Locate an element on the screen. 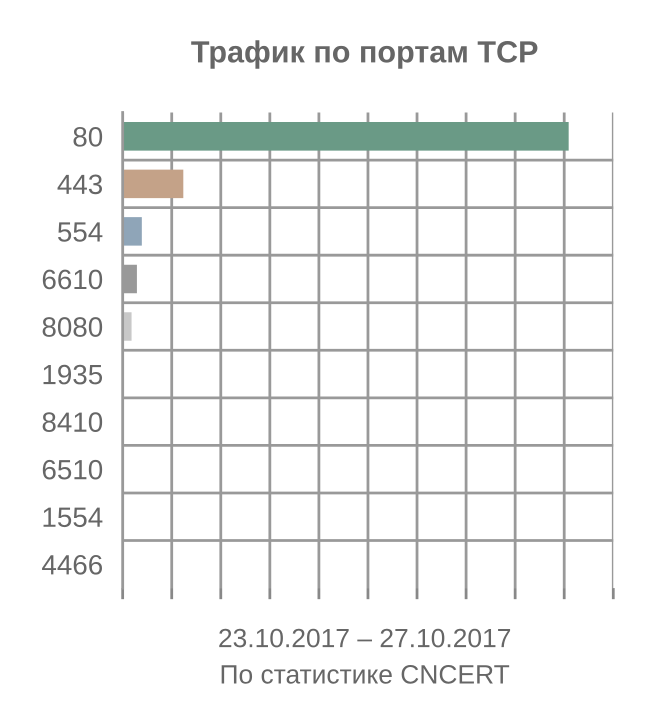 This screenshot has width=663, height=726. text: По статистике CNCERT is located at coordinates (366, 674).